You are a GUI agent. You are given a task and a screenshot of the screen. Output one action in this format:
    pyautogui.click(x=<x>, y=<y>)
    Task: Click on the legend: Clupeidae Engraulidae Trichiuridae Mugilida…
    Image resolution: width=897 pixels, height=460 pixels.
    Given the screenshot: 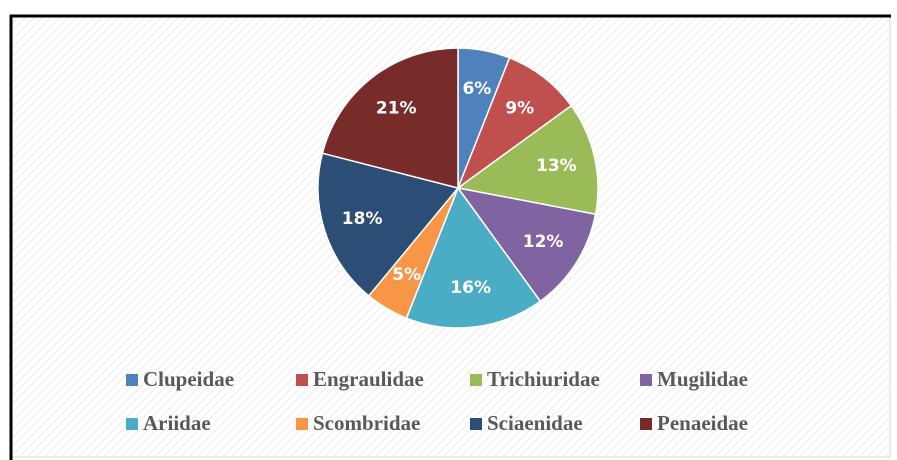 What is the action you would take?
    pyautogui.click(x=437, y=401)
    